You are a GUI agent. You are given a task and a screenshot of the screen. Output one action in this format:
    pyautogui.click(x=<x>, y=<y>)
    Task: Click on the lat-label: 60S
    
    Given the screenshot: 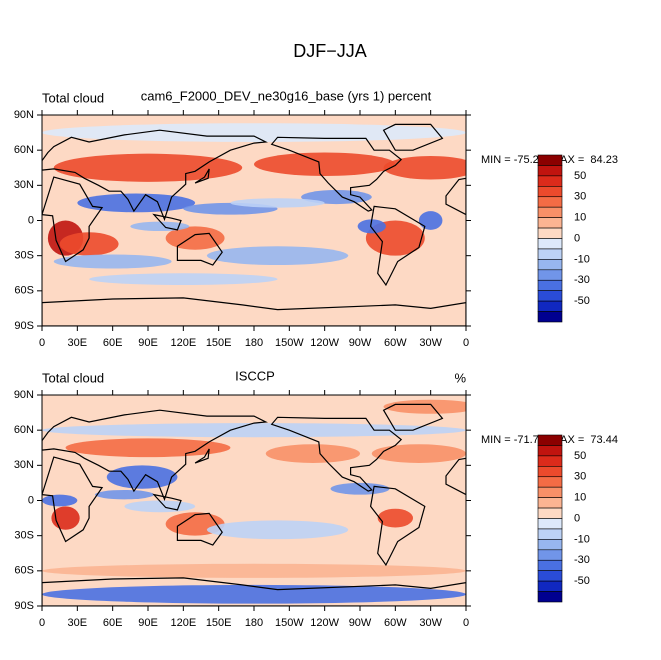 What is the action you would take?
    pyautogui.click(x=24, y=291)
    